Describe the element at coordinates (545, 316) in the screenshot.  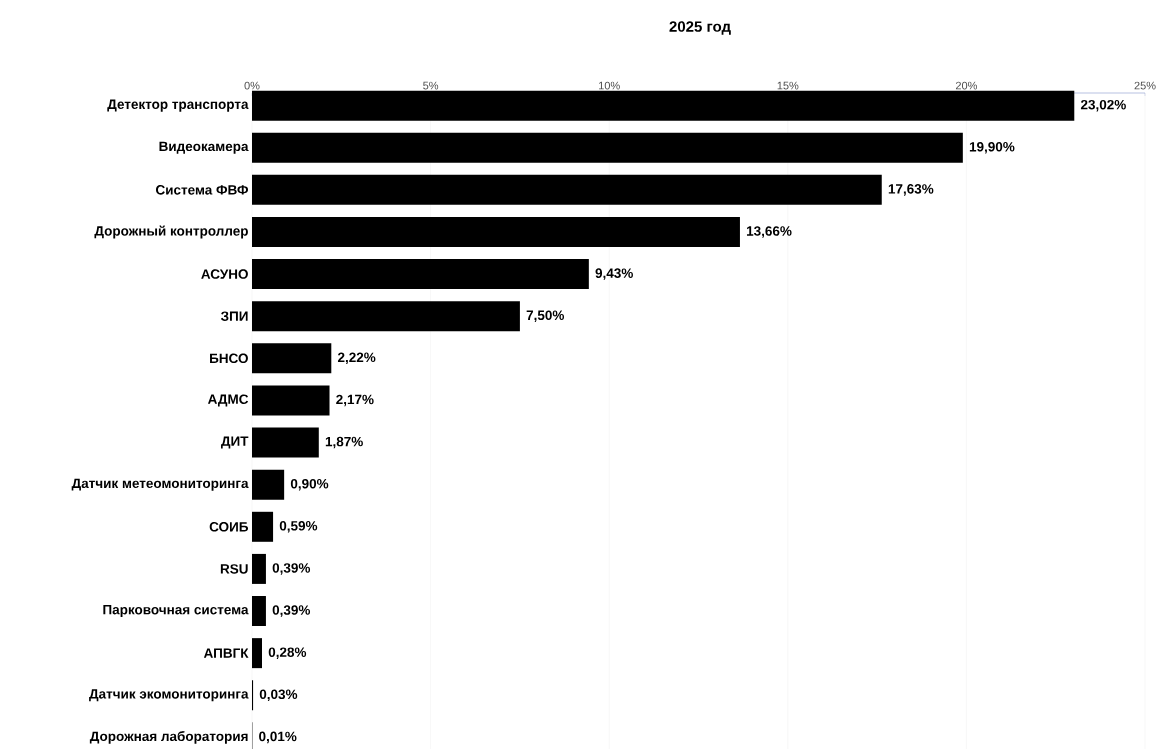
I see `data-label: 7,50%` at that location.